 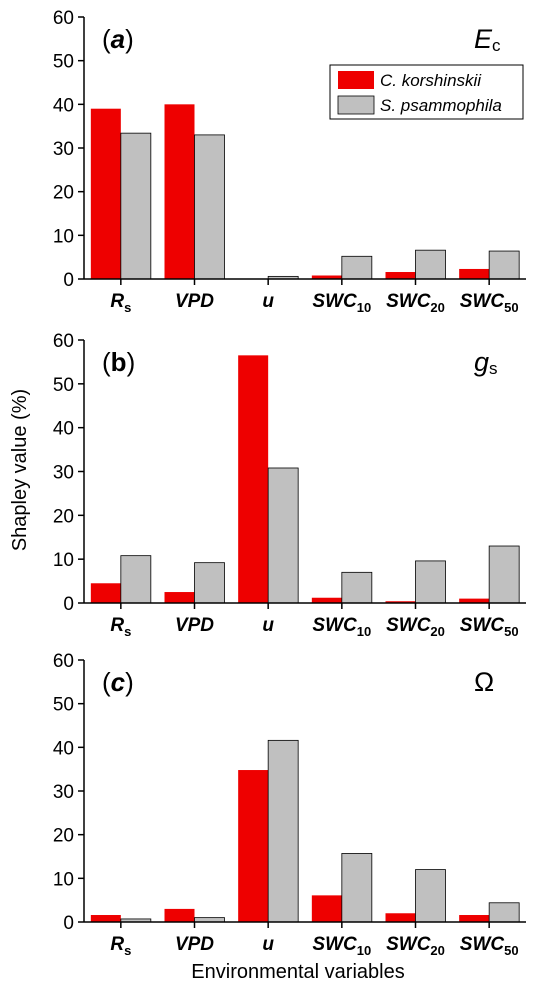 I want to click on y-tick-label-a-60: 60, so click(x=63, y=18).